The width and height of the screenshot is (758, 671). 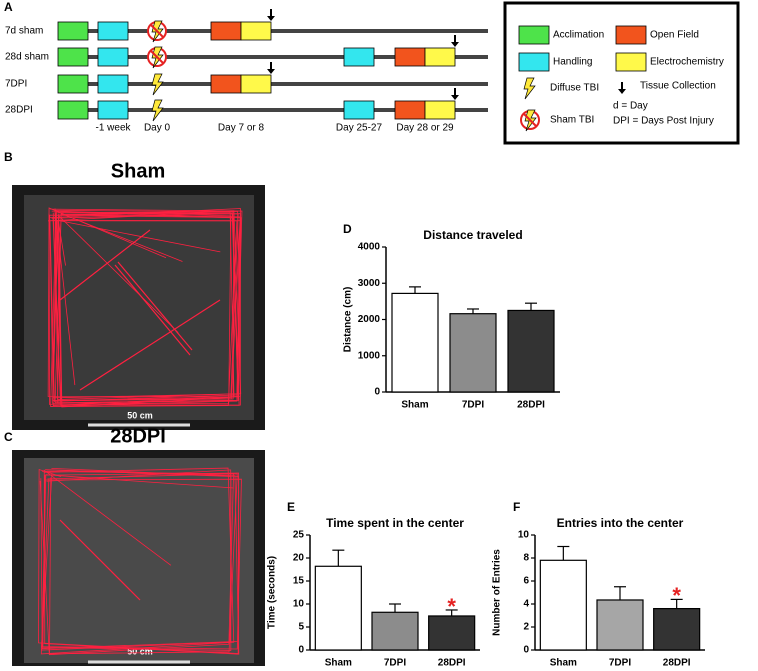 I want to click on legend-label: Acclimation, so click(x=578, y=35).